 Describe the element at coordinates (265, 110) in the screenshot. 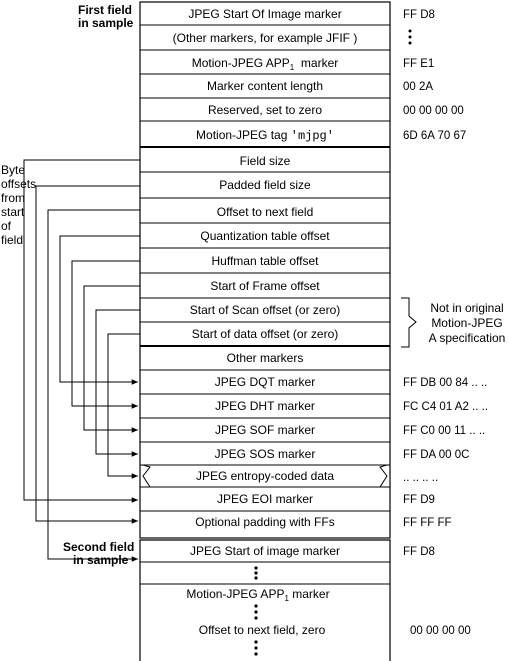

I see `row-reserved-label: Reserved, set to zero` at that location.